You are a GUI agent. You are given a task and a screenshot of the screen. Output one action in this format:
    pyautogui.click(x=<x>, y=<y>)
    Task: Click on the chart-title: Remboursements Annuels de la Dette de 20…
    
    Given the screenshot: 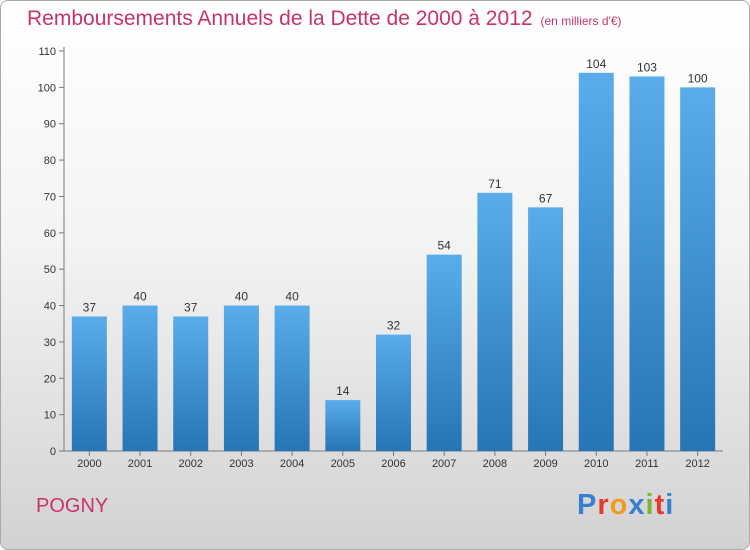 What is the action you would take?
    pyautogui.click(x=324, y=19)
    